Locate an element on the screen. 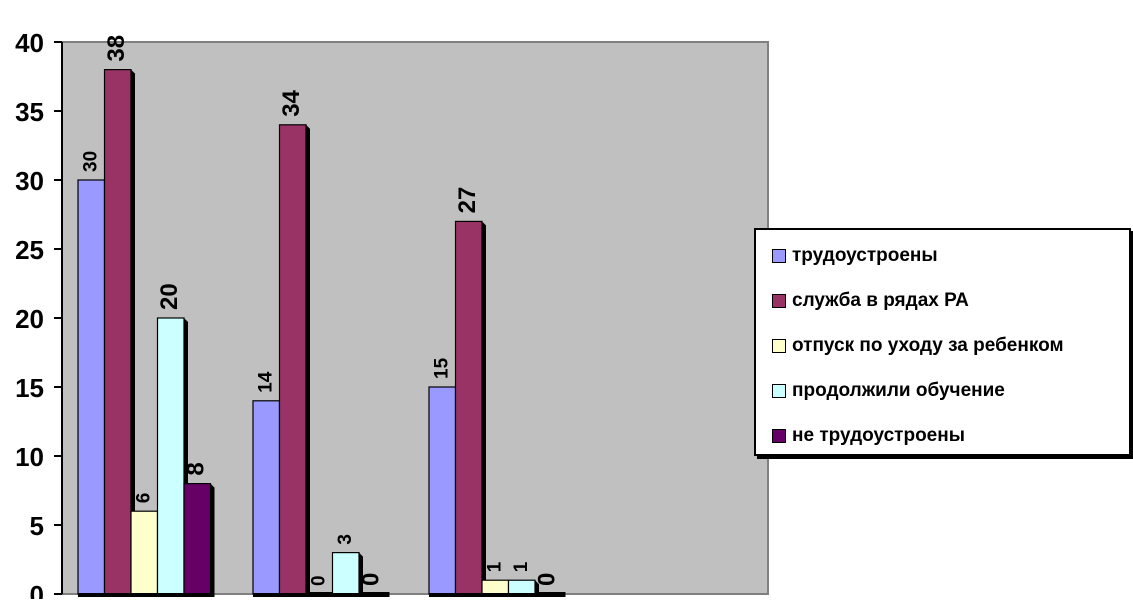  y-tick-label: 30 is located at coordinates (29, 181).